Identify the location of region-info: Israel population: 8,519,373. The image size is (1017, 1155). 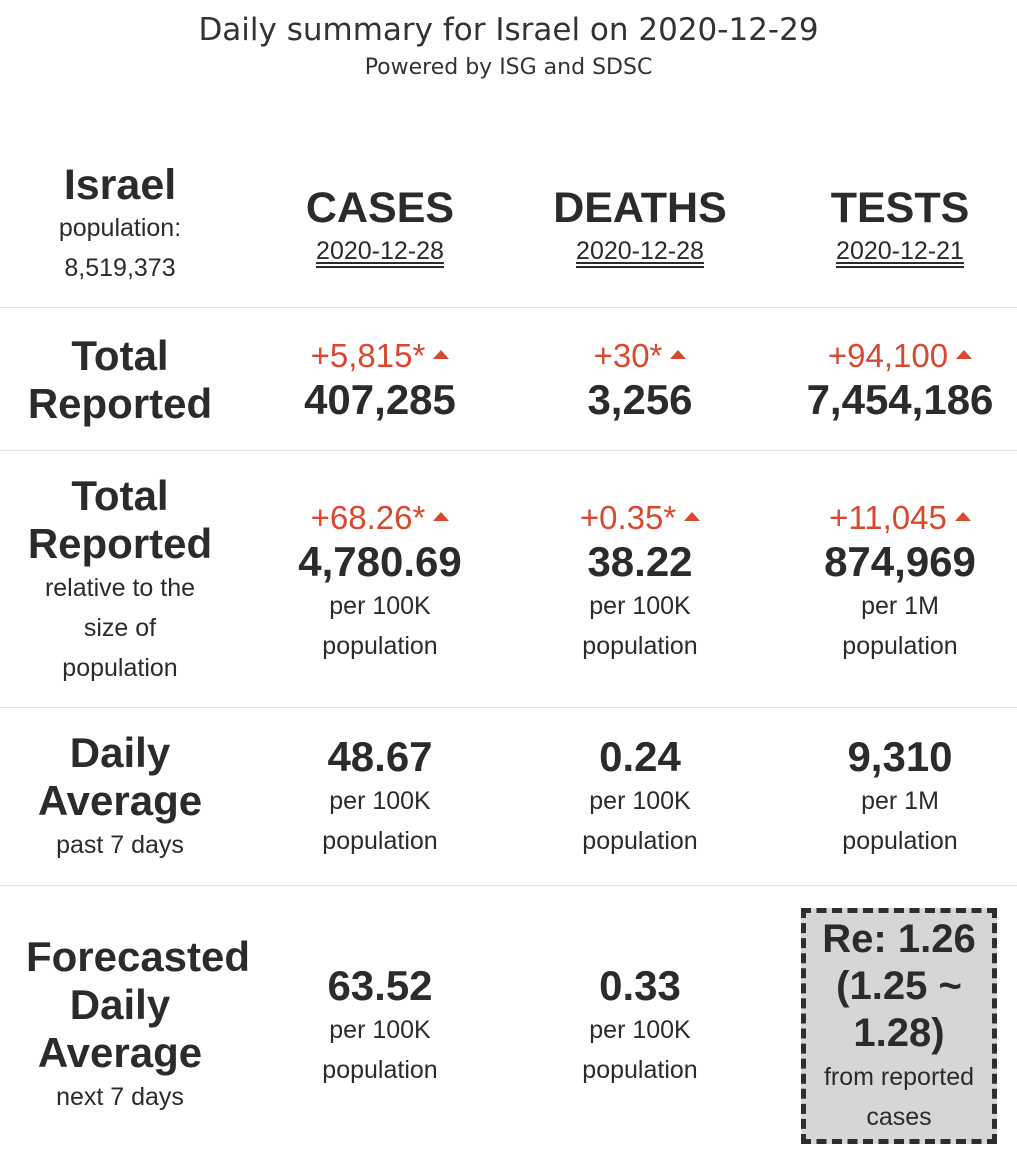
(120, 225).